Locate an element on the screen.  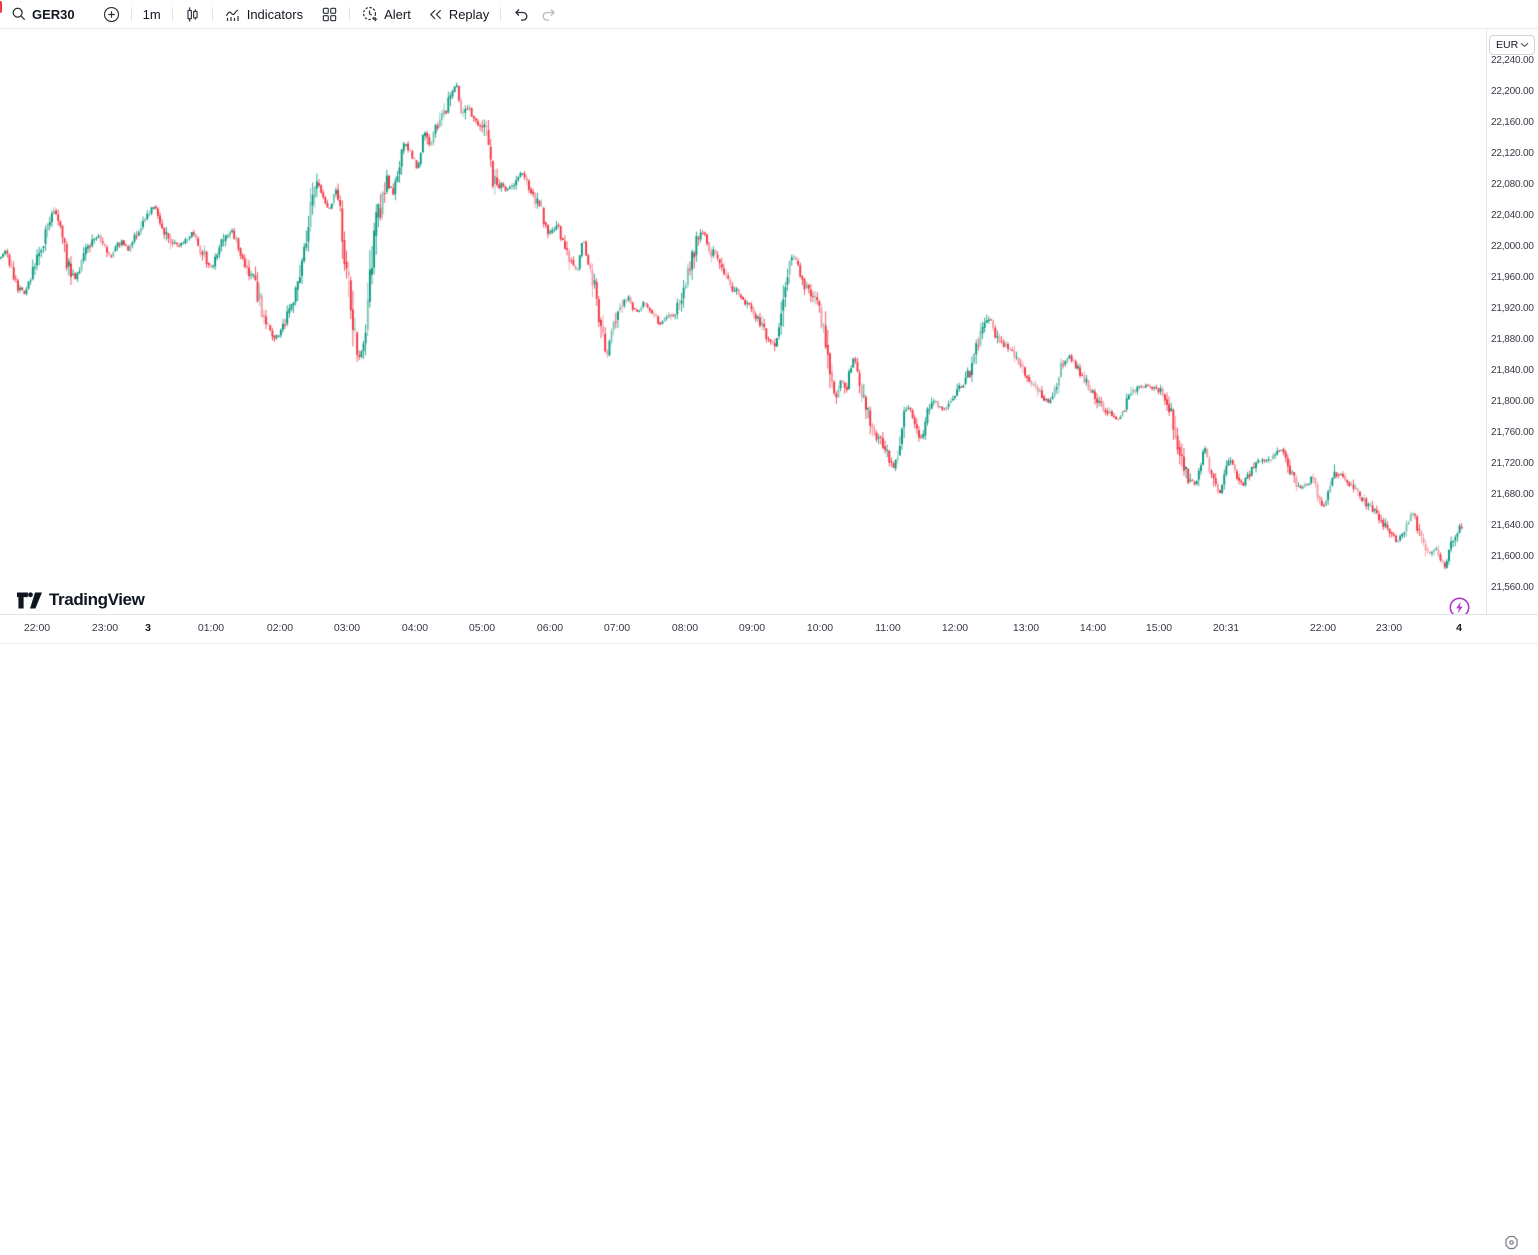
time-tick-label: 3 is located at coordinates (148, 628).